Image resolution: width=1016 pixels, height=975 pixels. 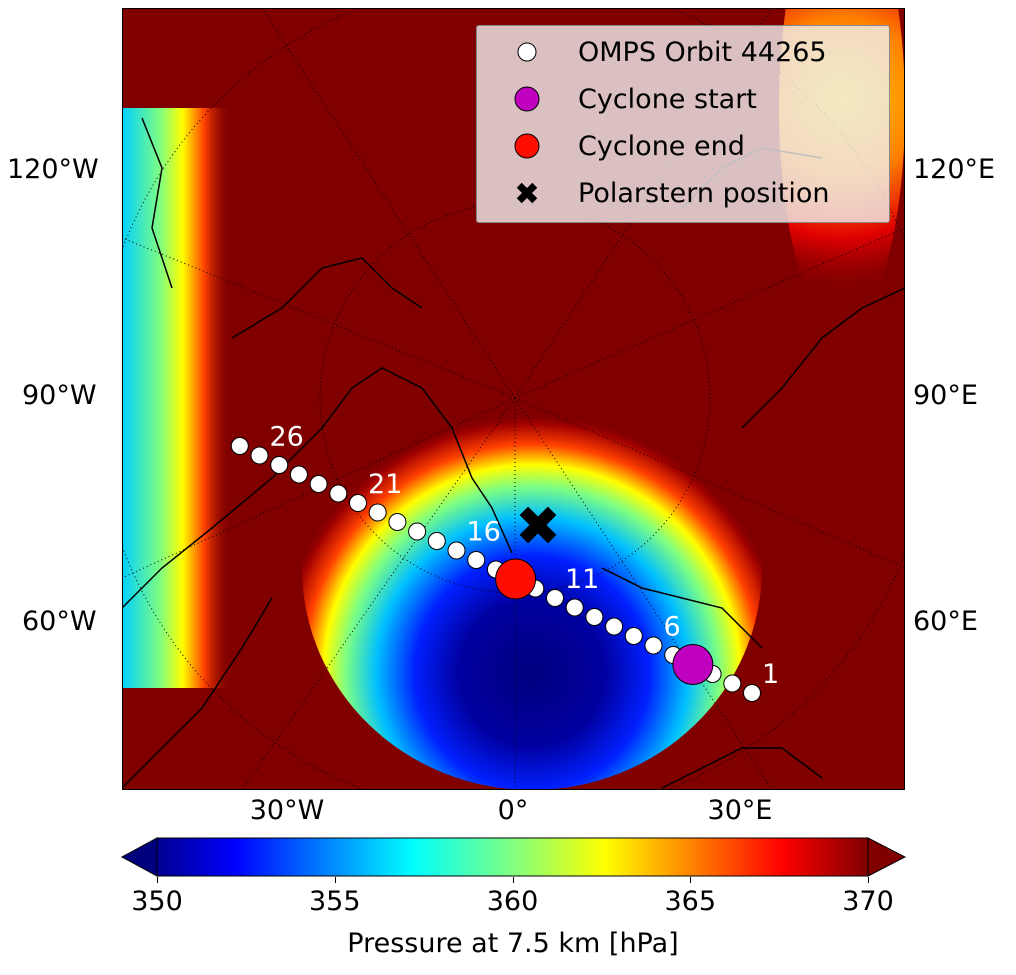 I want to click on colorbar-gradient, so click(x=512, y=857).